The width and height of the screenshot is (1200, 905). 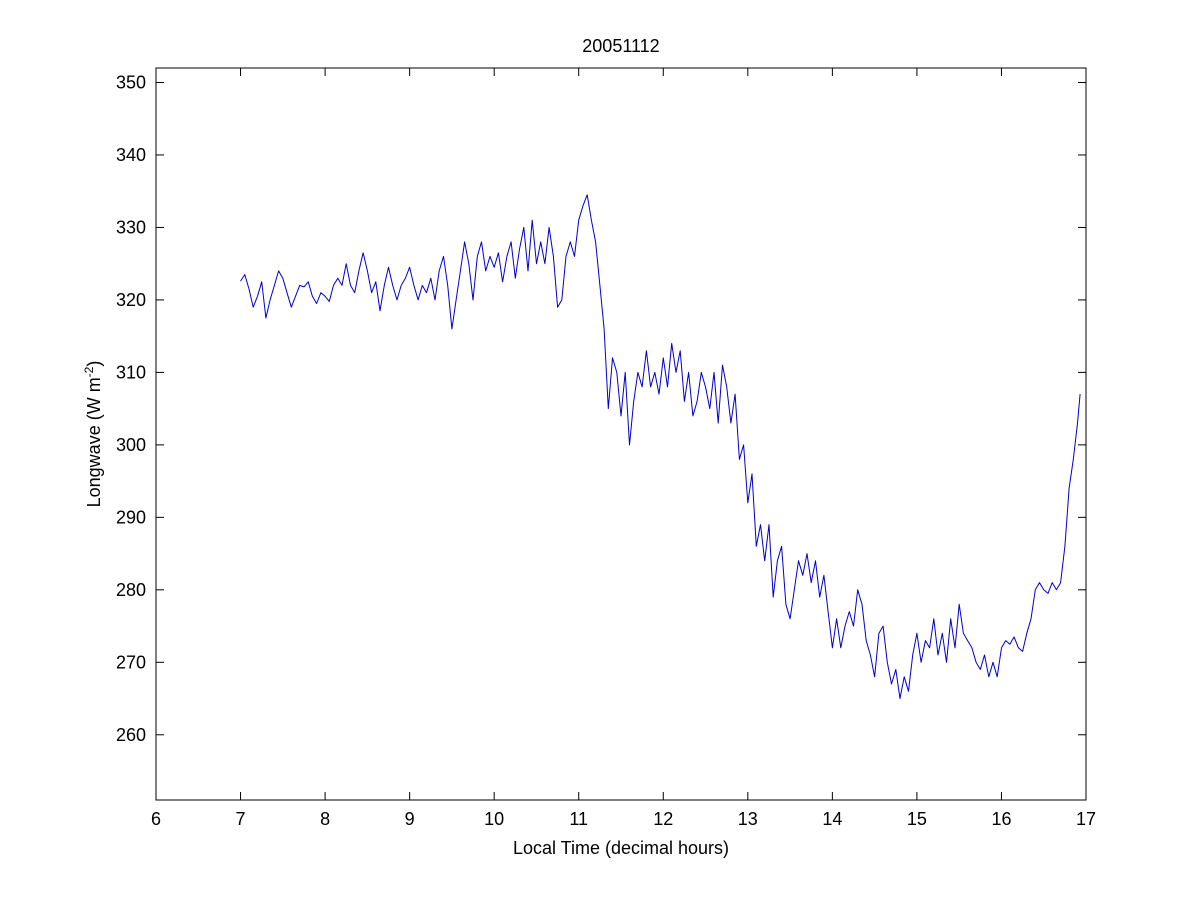 I want to click on x-tick-label: 7, so click(x=241, y=819).